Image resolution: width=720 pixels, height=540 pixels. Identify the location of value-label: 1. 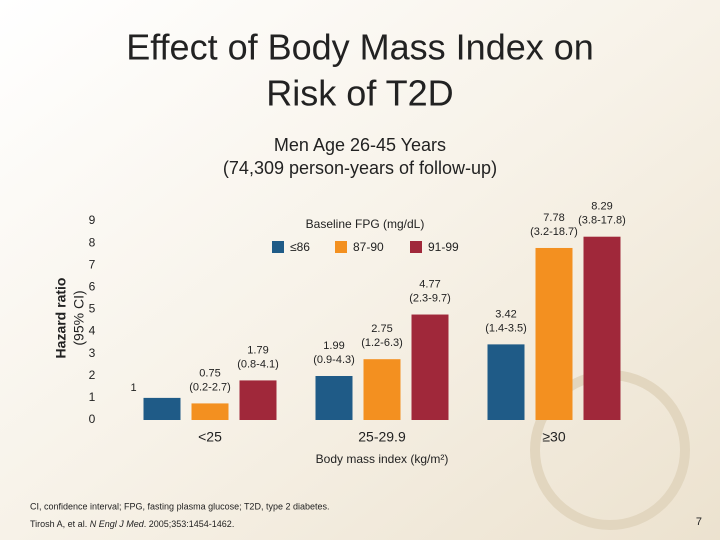
(133, 388).